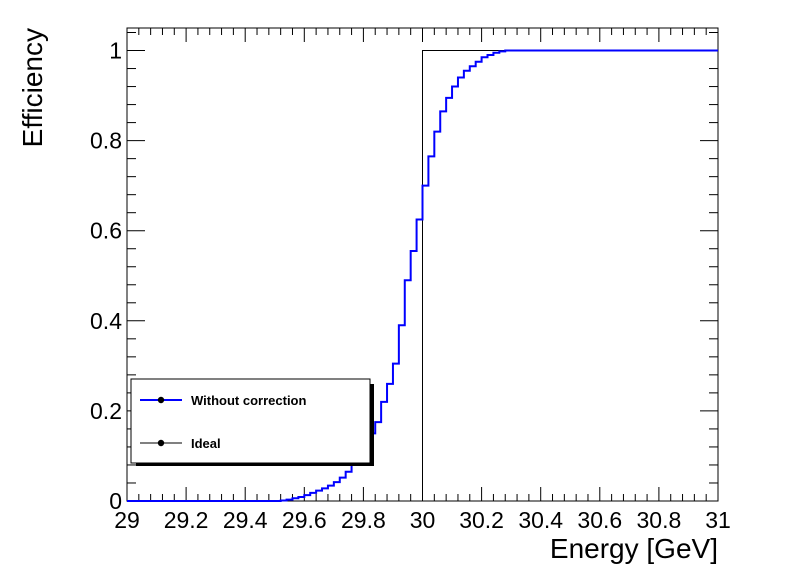 This screenshot has height=576, width=798. Describe the element at coordinates (161, 443) in the screenshot. I see `legend-marker-ideal` at that location.